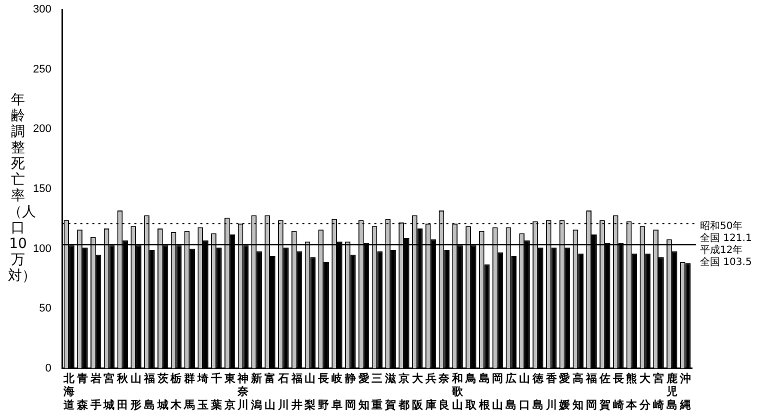 The image size is (764, 418). Describe the element at coordinates (658, 392) in the screenshot. I see `category-label: 宮崎` at that location.